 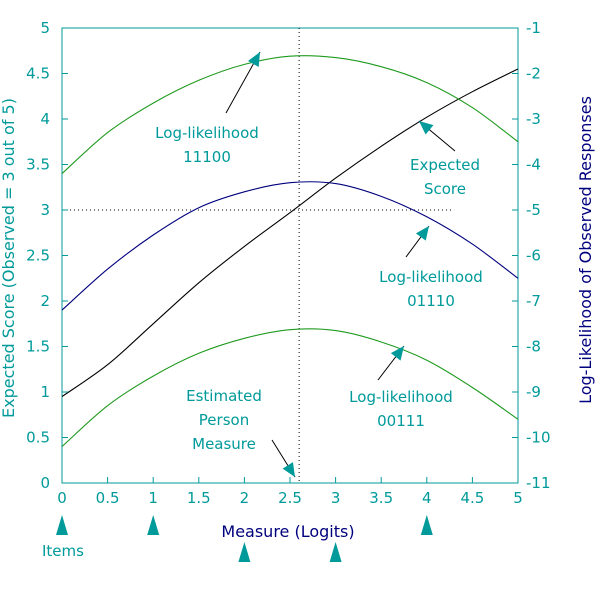 I want to click on y-left-tick-label: 1.5, so click(x=38, y=347).